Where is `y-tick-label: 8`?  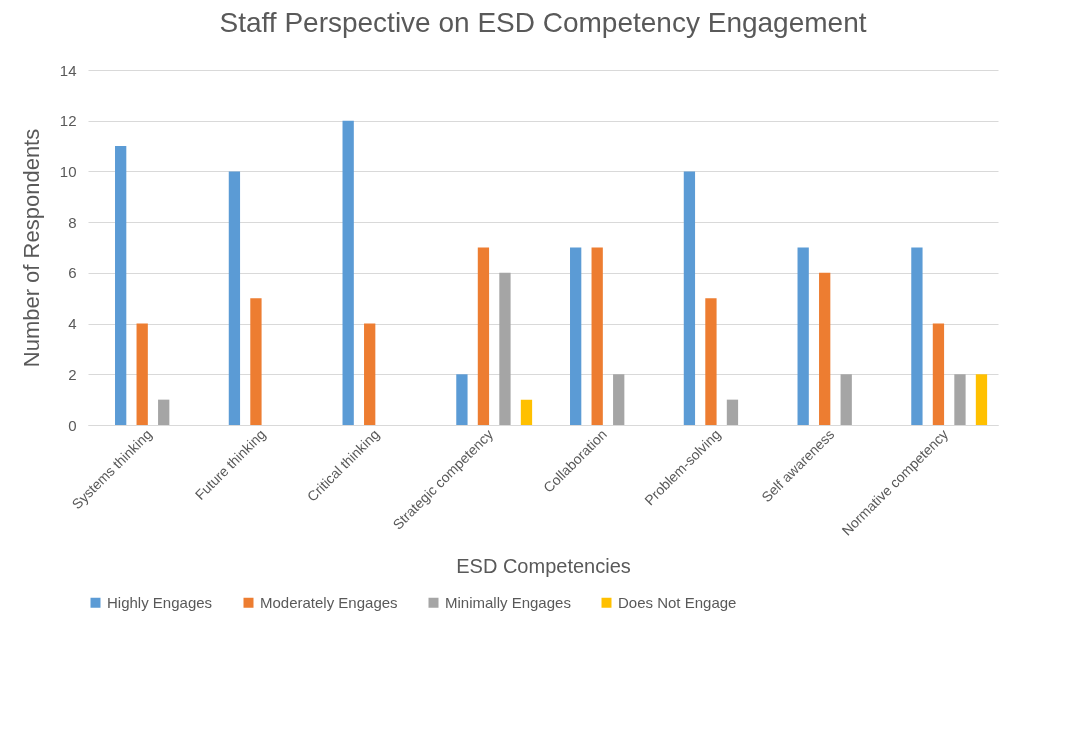 y-tick-label: 8 is located at coordinates (72, 222).